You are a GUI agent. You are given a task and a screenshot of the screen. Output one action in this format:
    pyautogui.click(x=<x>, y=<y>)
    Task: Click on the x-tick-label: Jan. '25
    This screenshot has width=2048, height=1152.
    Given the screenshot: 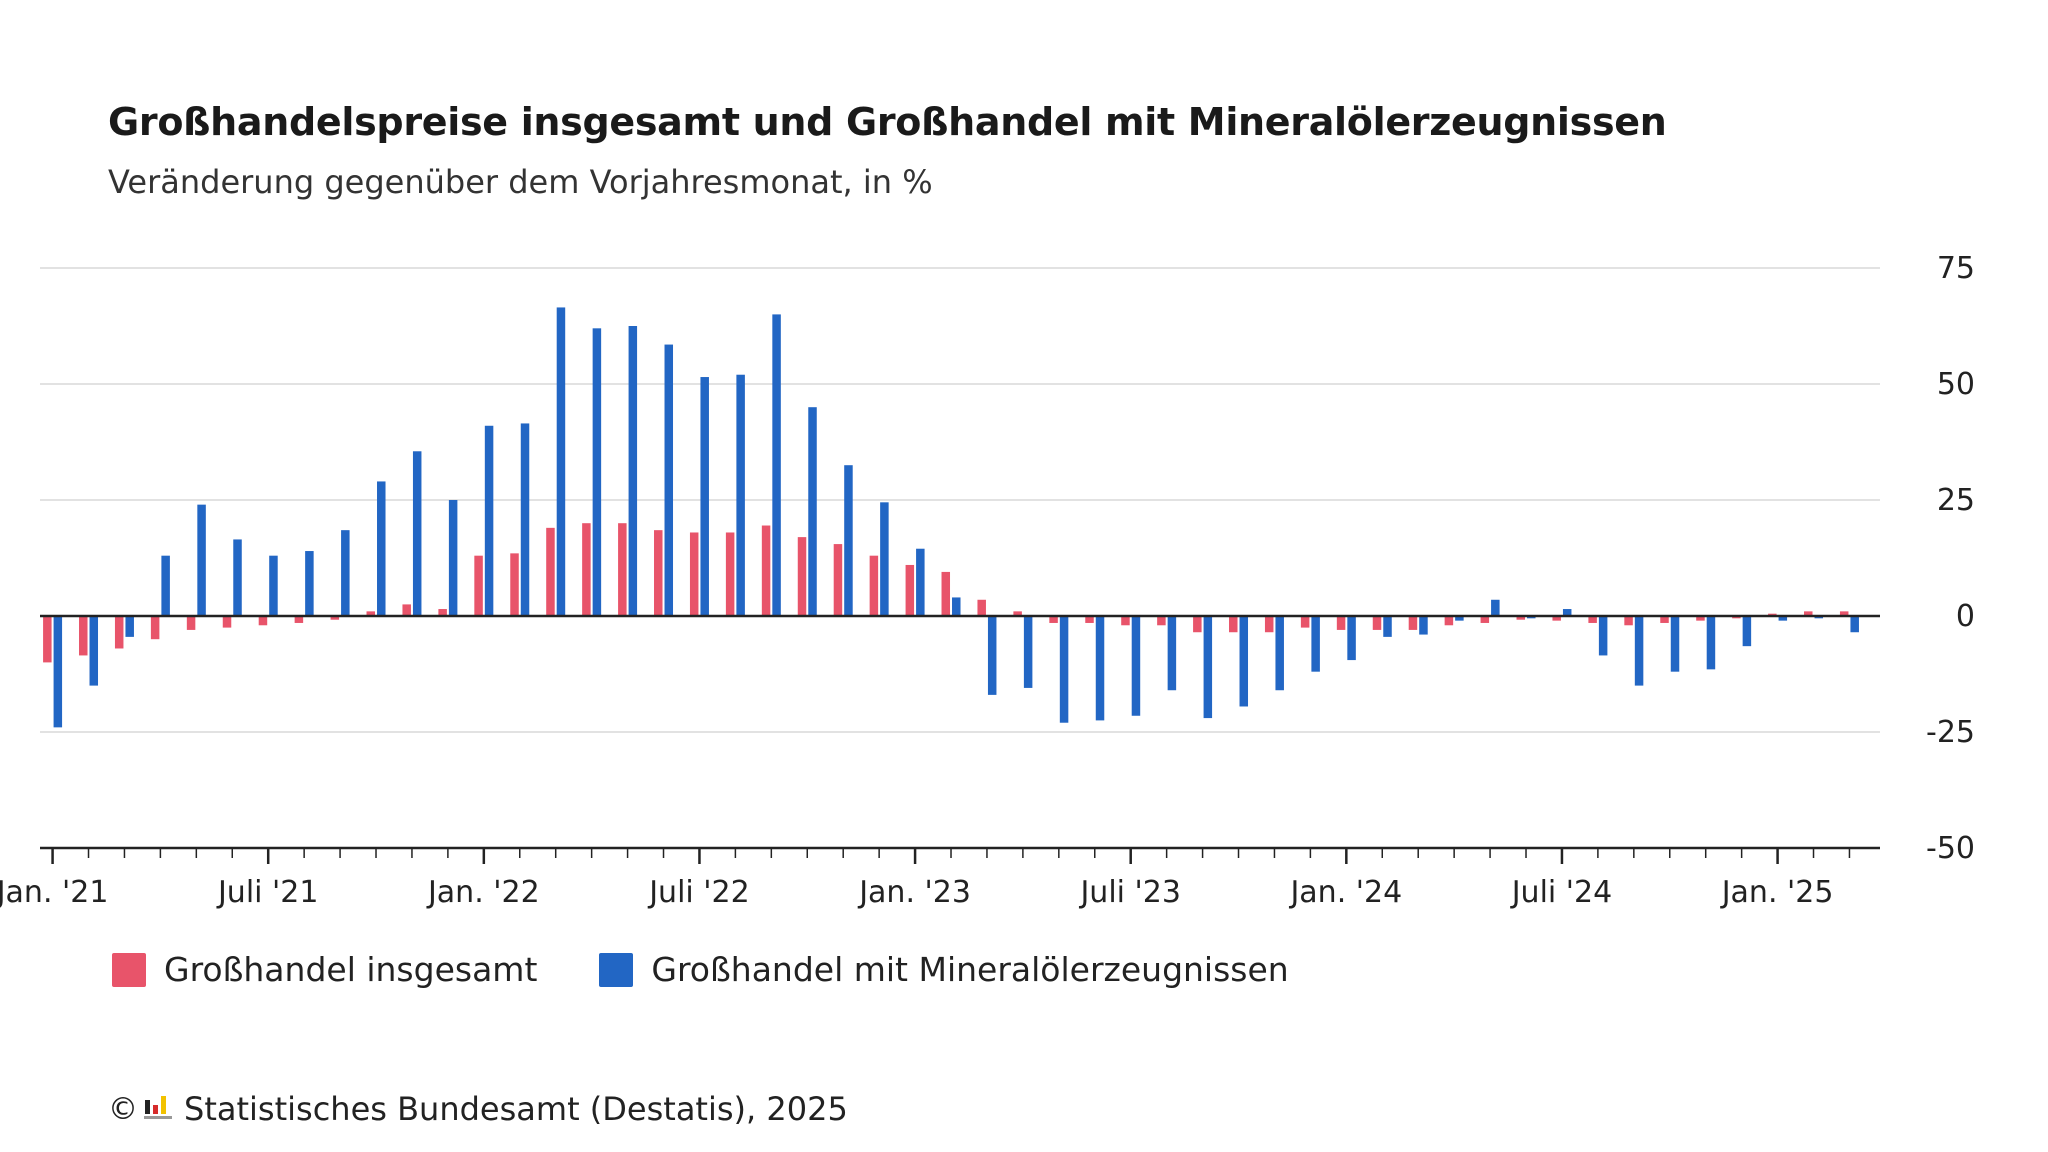 What is the action you would take?
    pyautogui.click(x=1777, y=892)
    